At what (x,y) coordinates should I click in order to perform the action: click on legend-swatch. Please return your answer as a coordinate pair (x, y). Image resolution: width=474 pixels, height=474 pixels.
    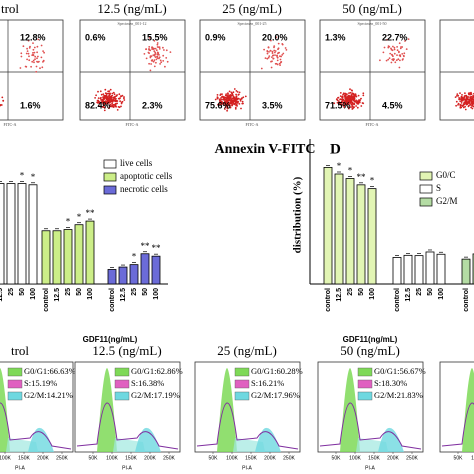
    Looking at the image, I should click on (110, 190).